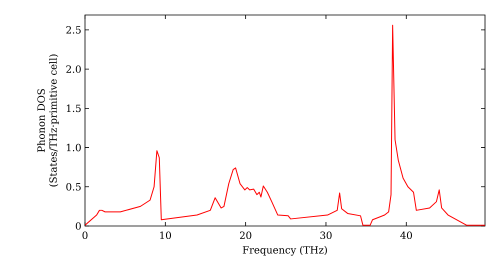  I want to click on y-tick-label: 1.0, so click(73, 148).